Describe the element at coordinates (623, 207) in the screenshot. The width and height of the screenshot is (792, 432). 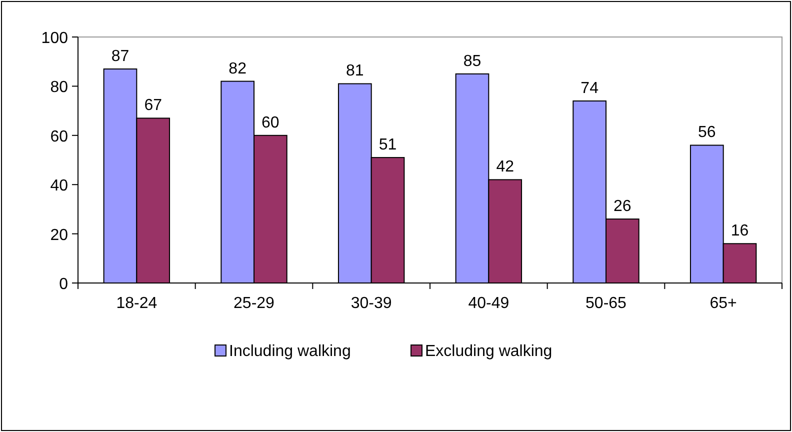
I see `data-label: 26` at that location.